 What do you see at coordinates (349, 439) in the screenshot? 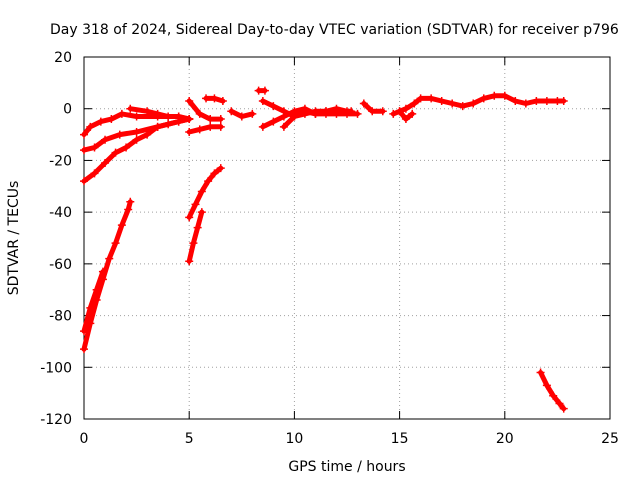
I see `x-tick-labels: 0 5 10 15 20 25` at bounding box center [349, 439].